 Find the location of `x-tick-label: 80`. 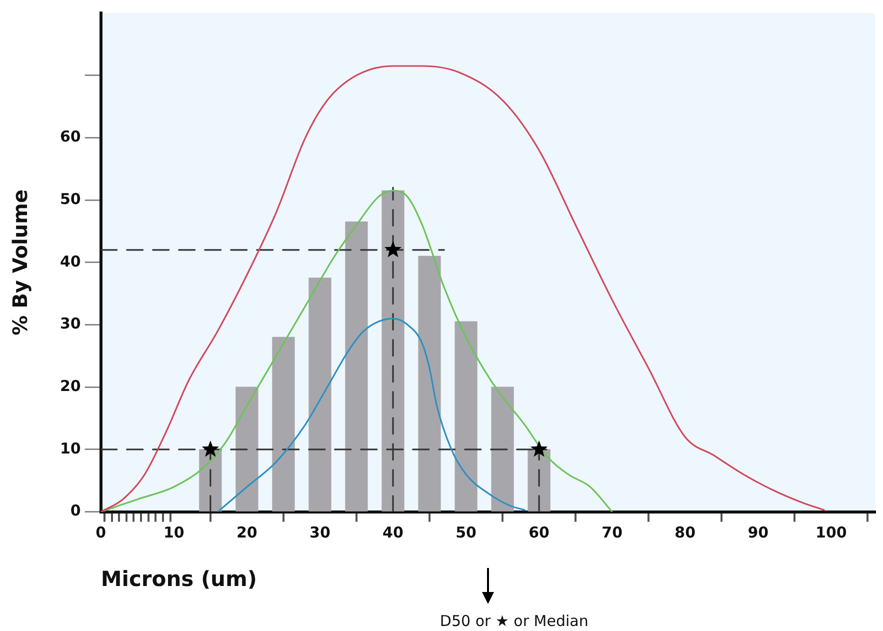

x-tick-label: 80 is located at coordinates (685, 533).